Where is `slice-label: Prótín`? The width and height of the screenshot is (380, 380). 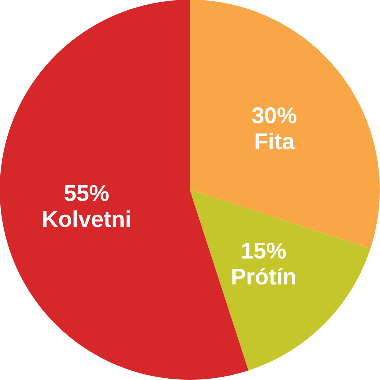 slice-label: Prótín is located at coordinates (264, 276).